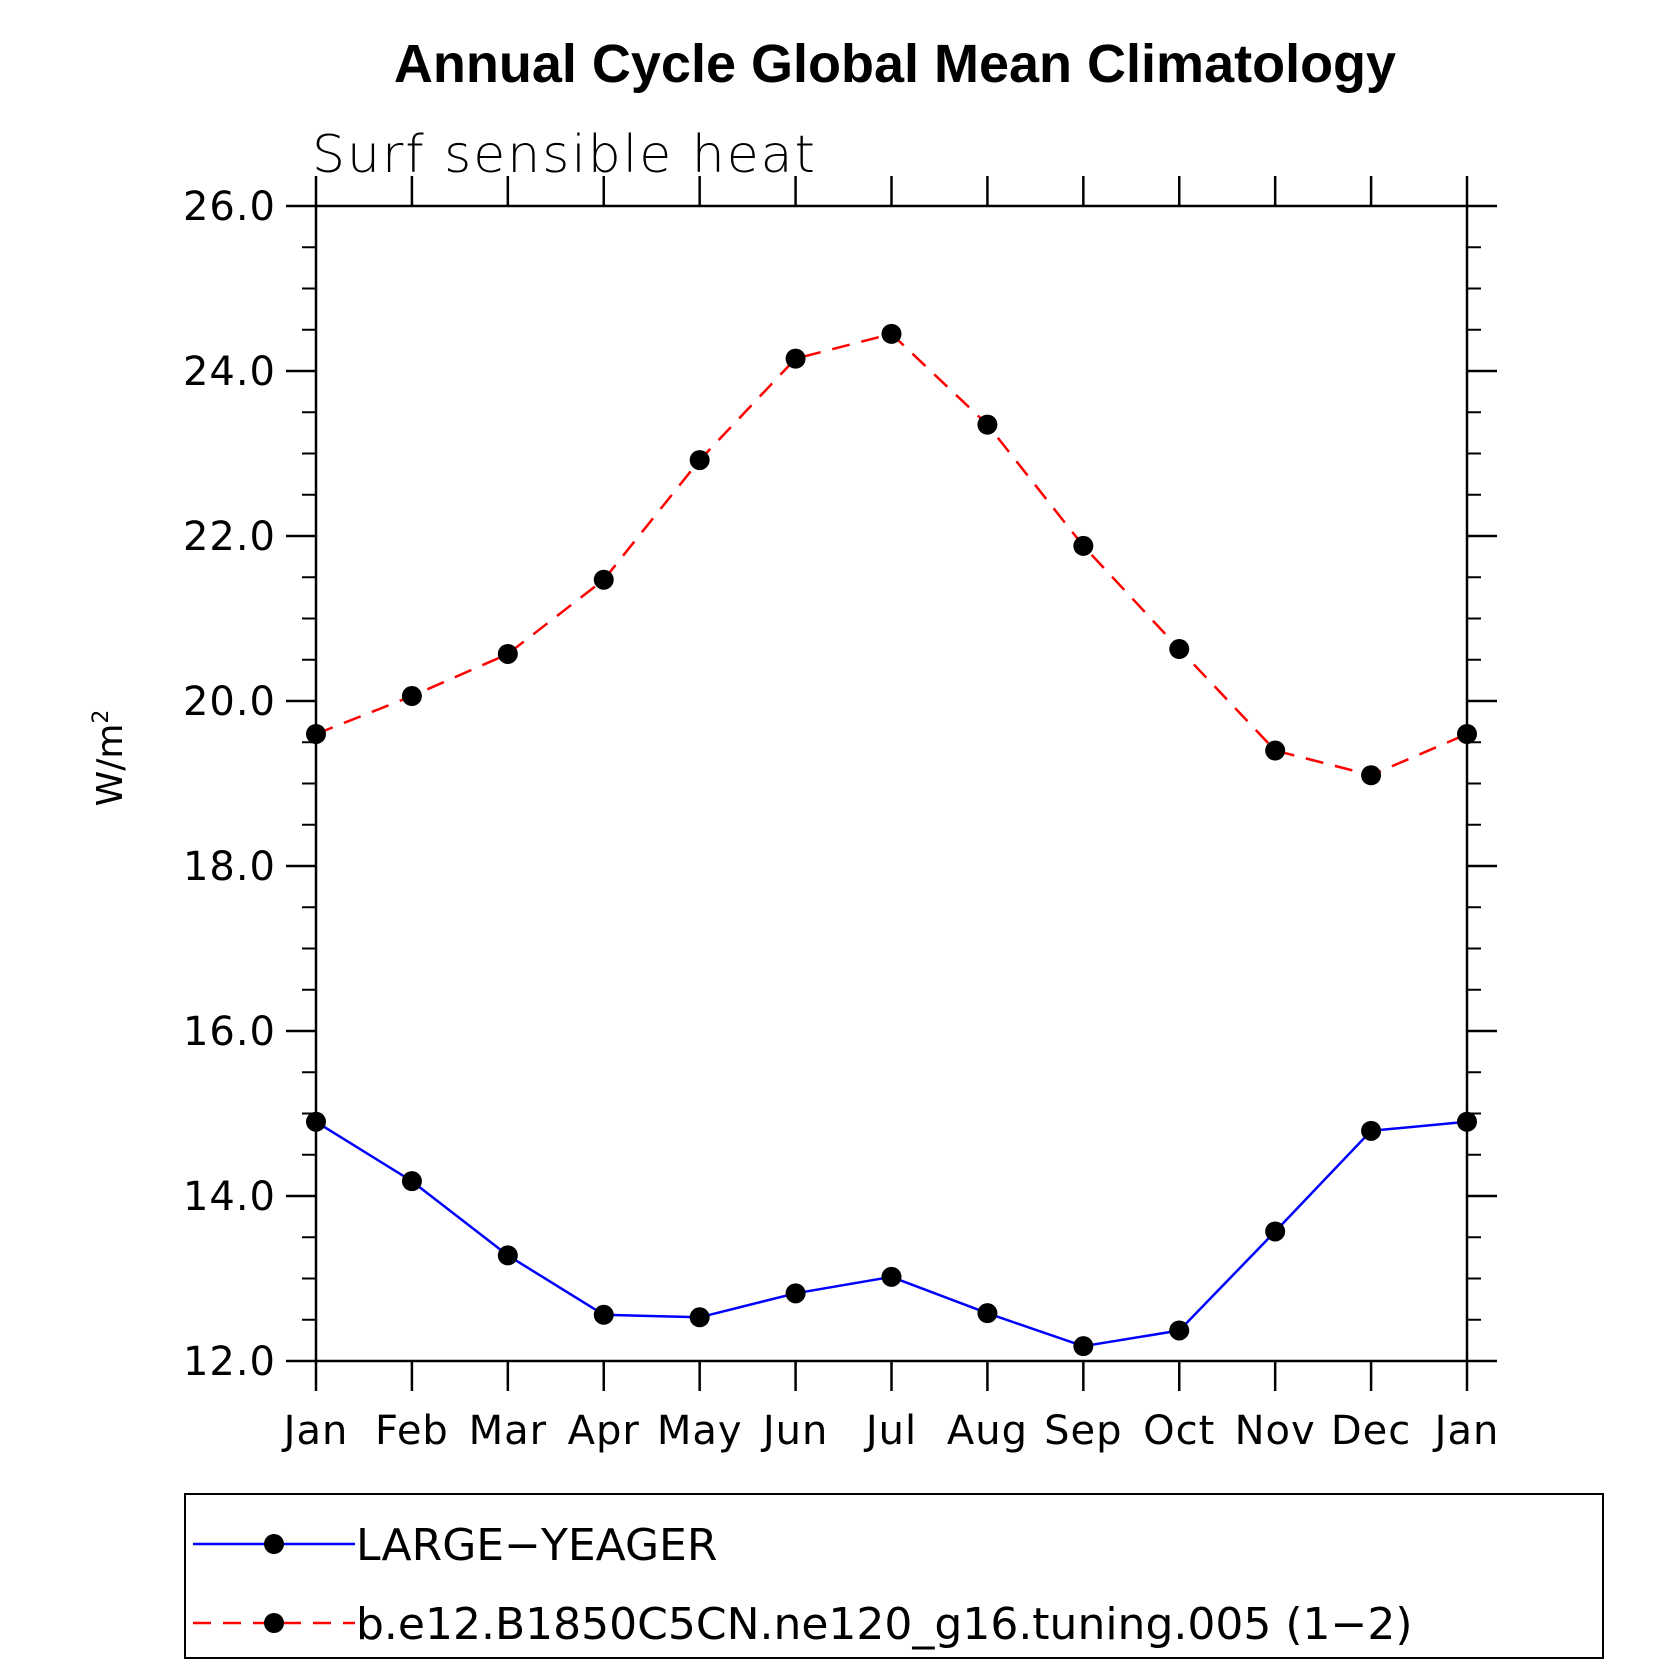 The width and height of the screenshot is (1669, 1669). What do you see at coordinates (229, 1362) in the screenshot?
I see `y-tick-label: 12.0` at bounding box center [229, 1362].